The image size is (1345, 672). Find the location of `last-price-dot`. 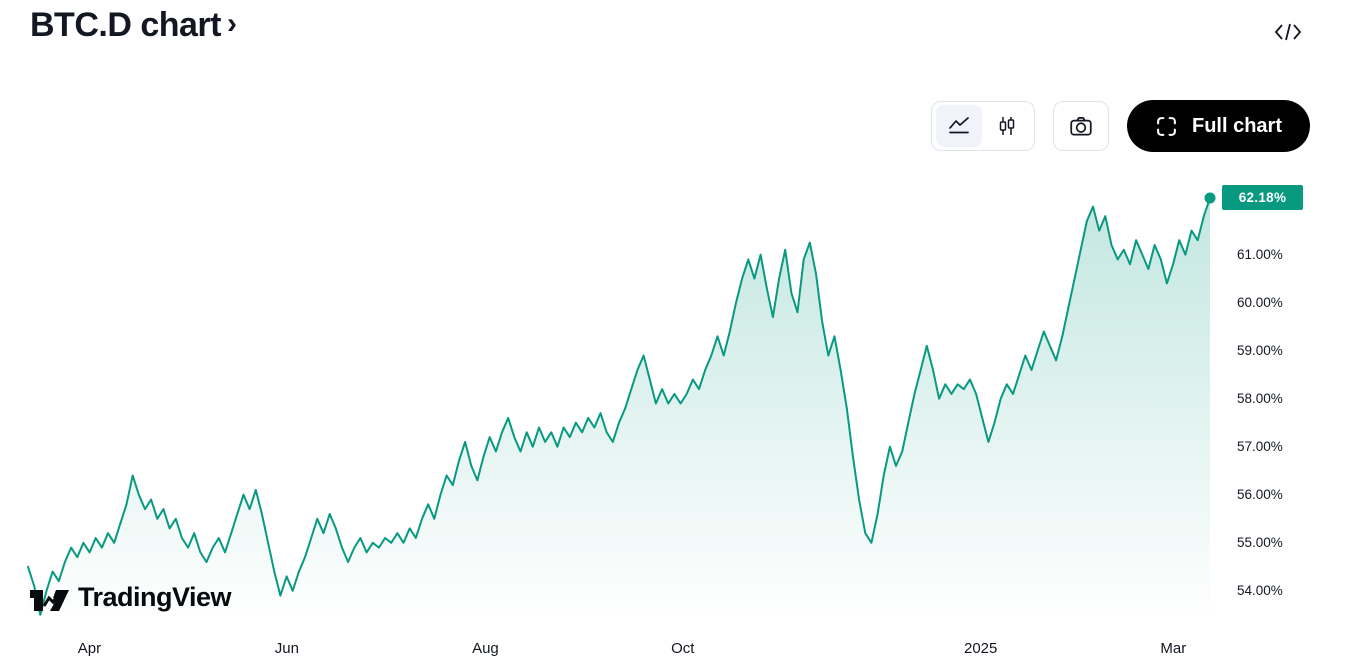

last-price-dot is located at coordinates (1210, 198).